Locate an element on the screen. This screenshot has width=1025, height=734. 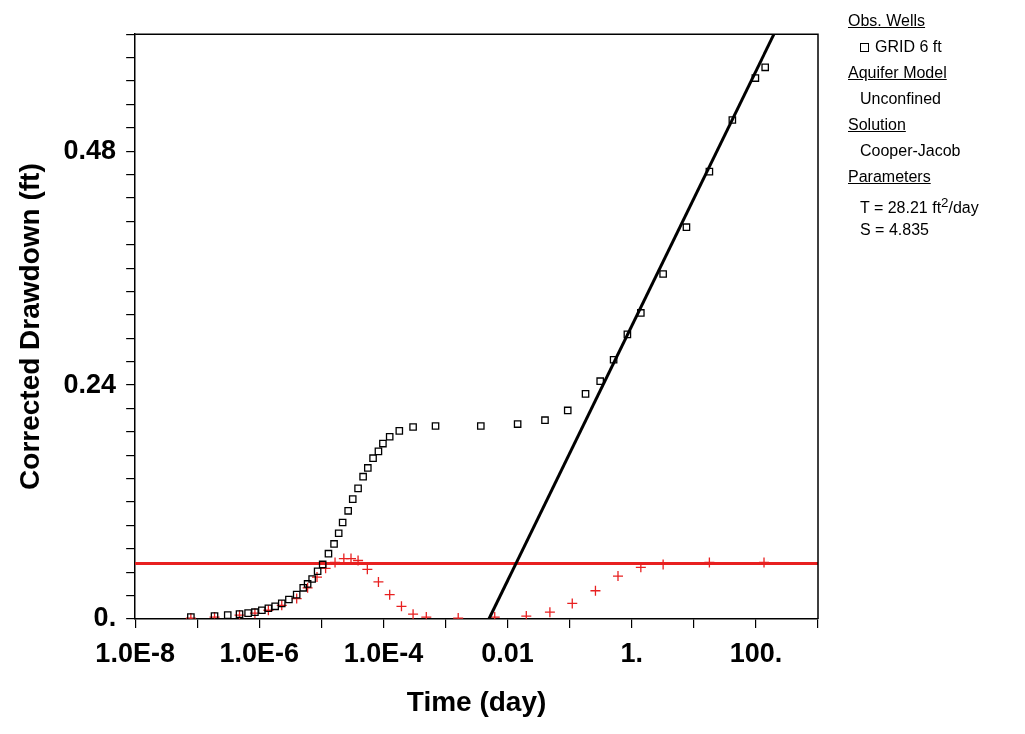
text: T = 28.21 ft$^{2}$/day is located at coordinates (919, 206).